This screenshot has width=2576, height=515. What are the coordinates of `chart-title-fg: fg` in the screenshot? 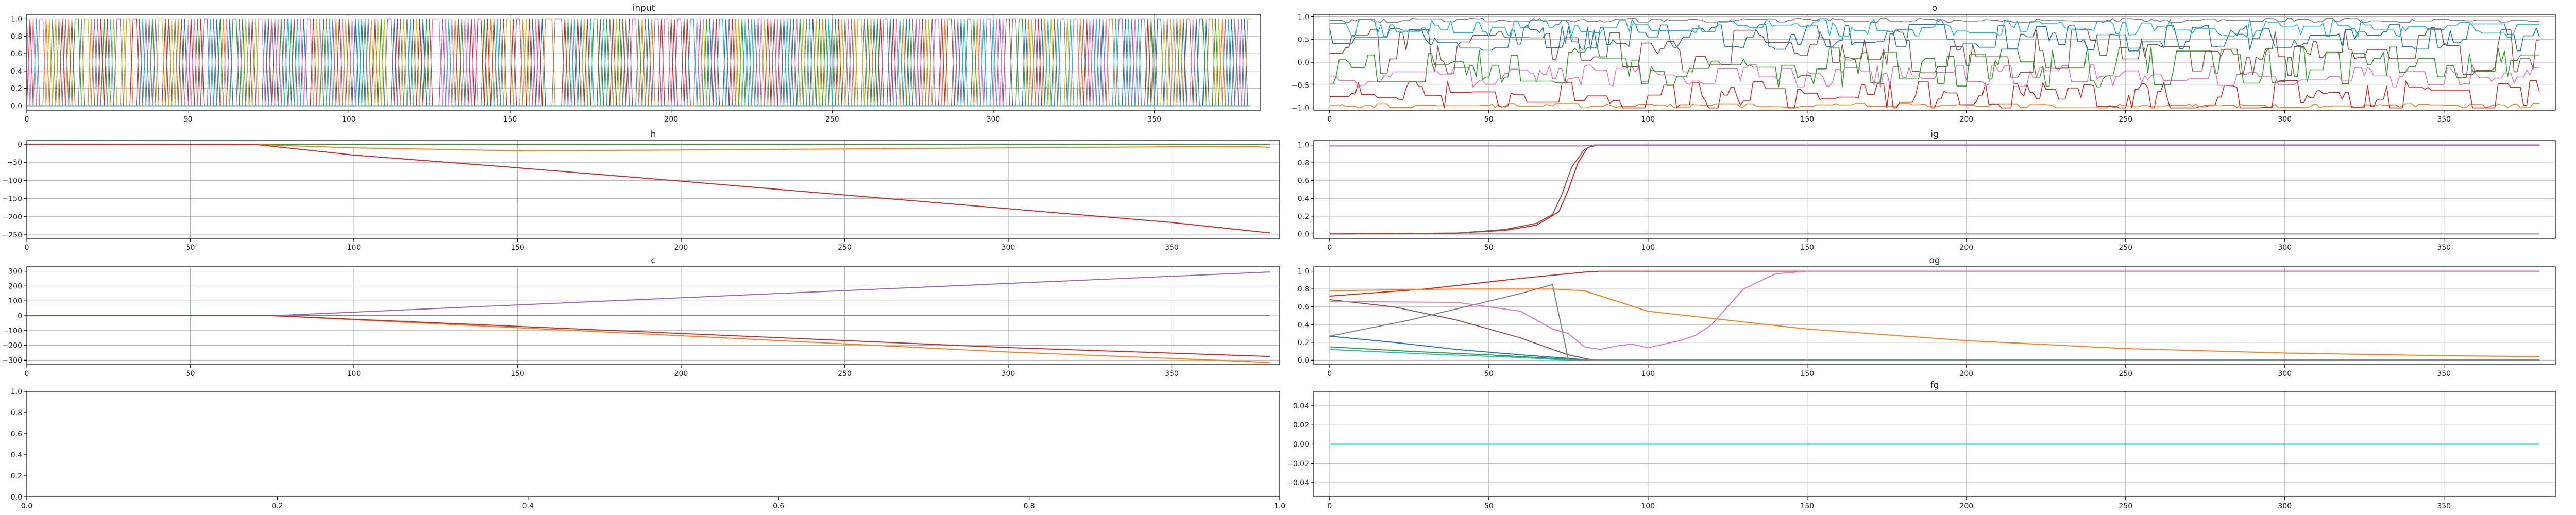 It's located at (1934, 385).